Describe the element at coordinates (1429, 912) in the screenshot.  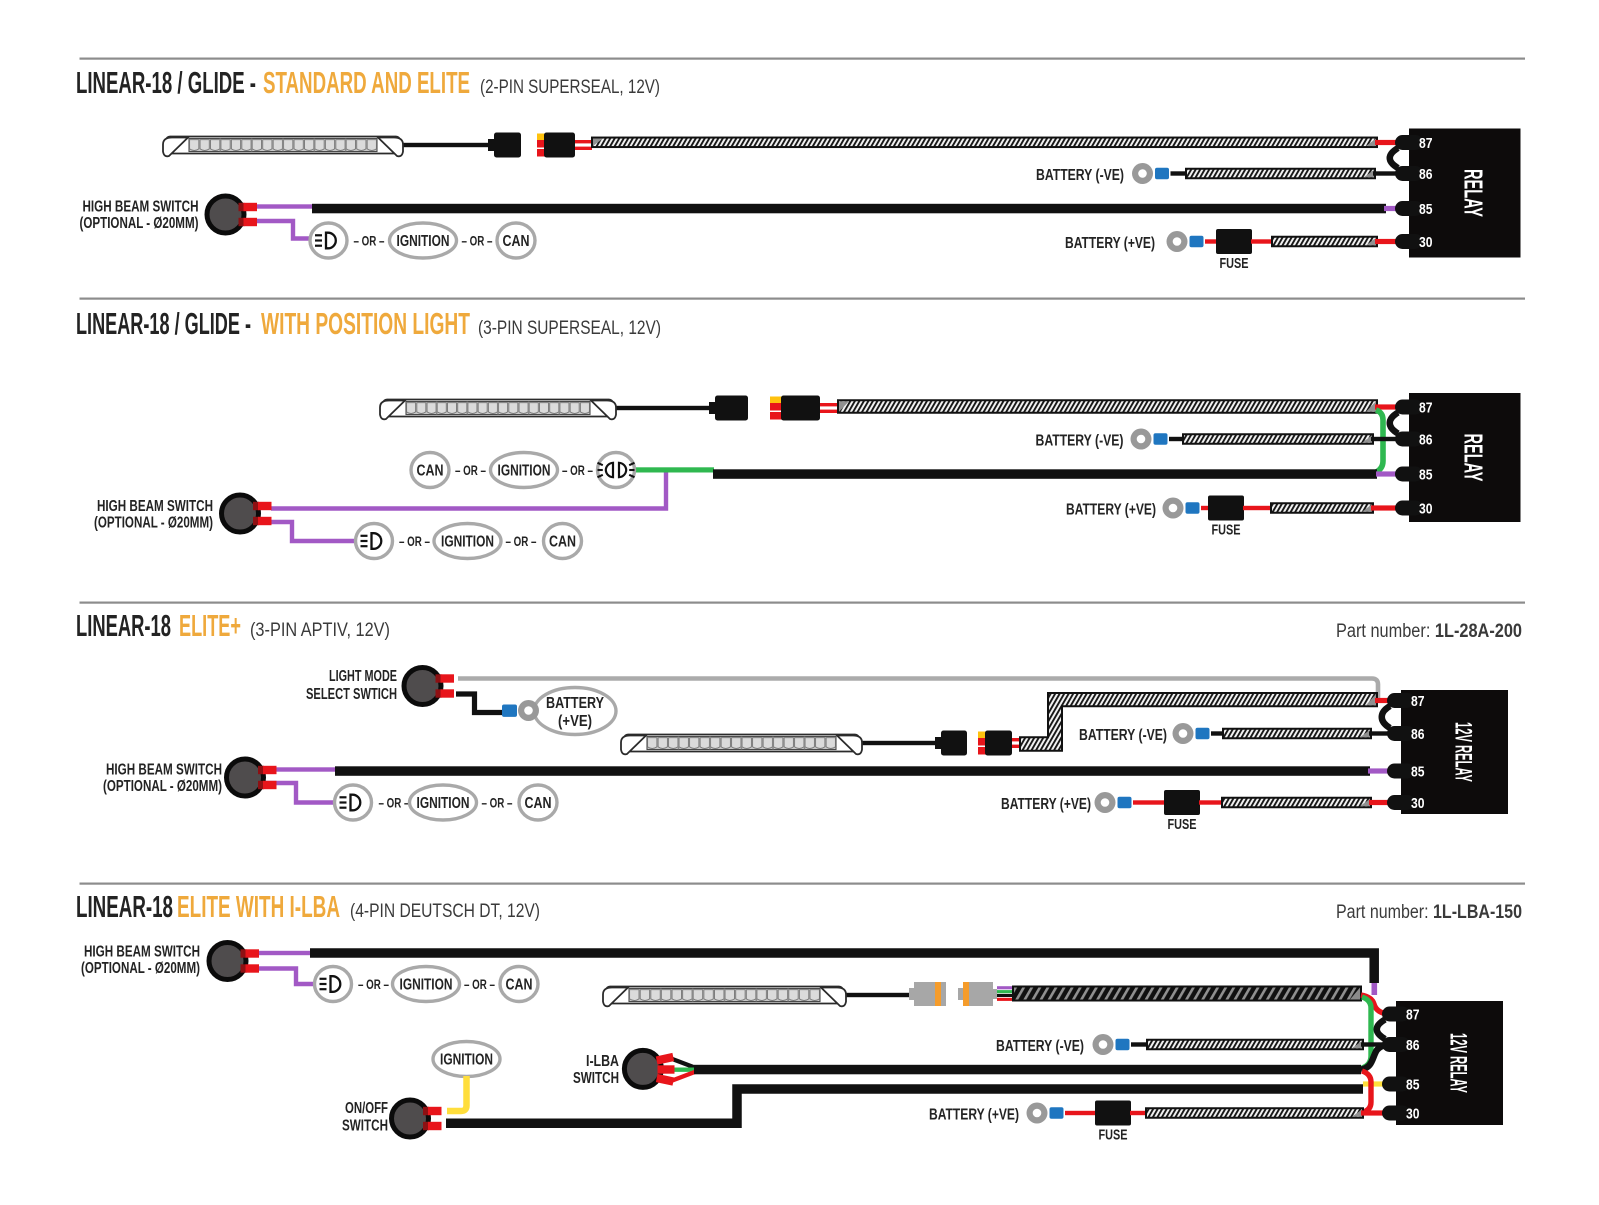
I see `svg-text: Part number: 1L-LBA-150` at that location.